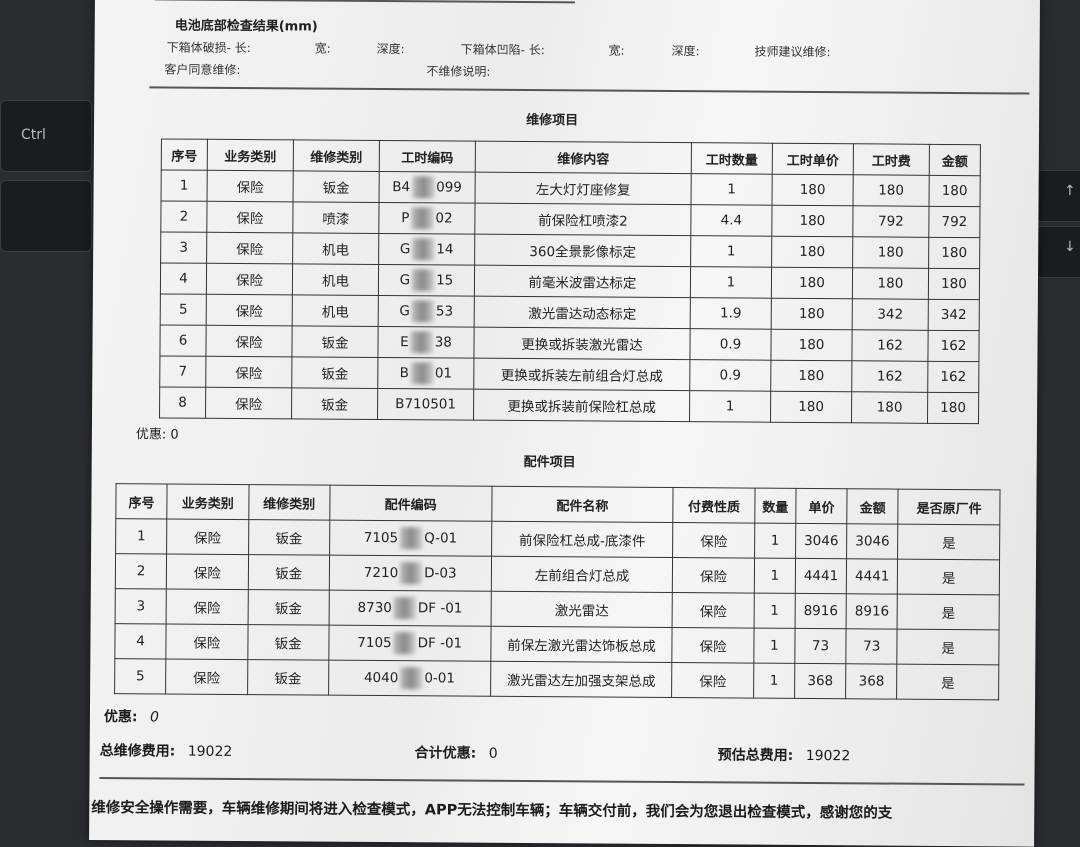 The width and height of the screenshot is (1080, 847). I want to click on estimated-total-value: 19022, so click(828, 756).